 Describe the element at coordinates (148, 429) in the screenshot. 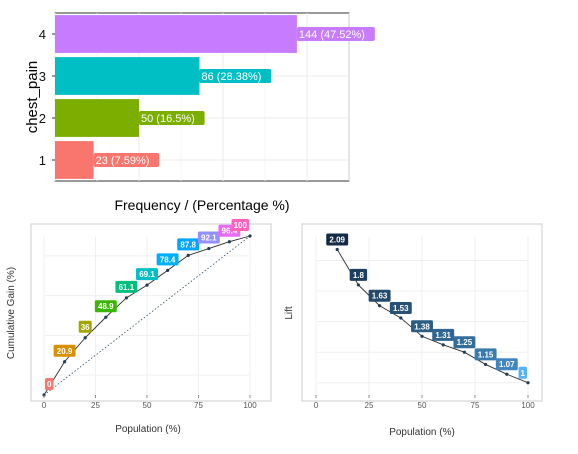

I see `gain-x-axis-label: Population (%)` at that location.